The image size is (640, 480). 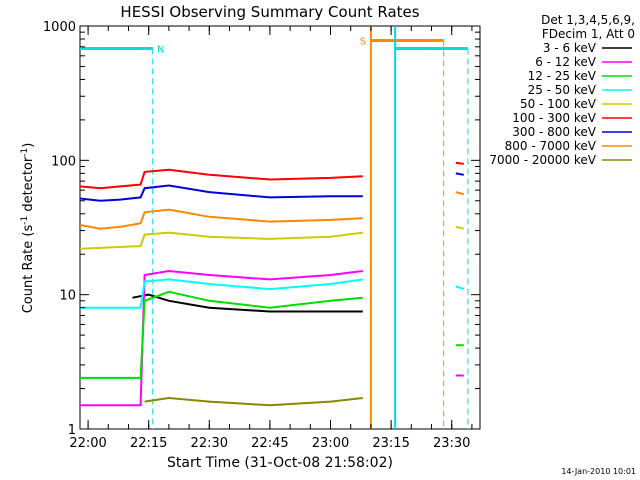 I want to click on x-tick-label-4: 23:00, so click(x=330, y=443).